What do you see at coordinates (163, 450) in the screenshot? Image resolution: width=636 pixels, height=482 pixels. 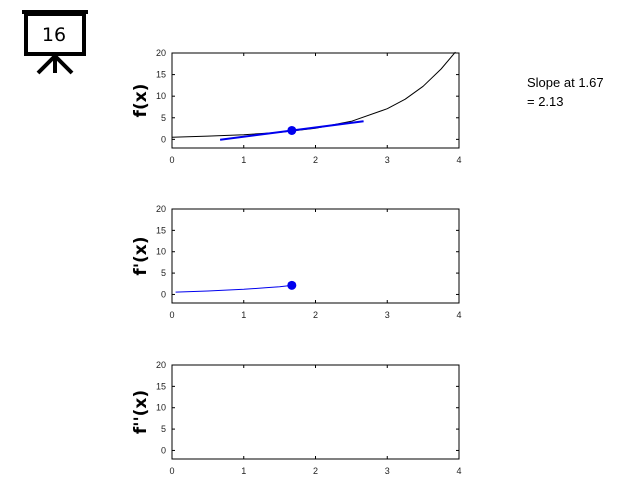 I see `y-tick-label-fdoubleprime: 0` at bounding box center [163, 450].